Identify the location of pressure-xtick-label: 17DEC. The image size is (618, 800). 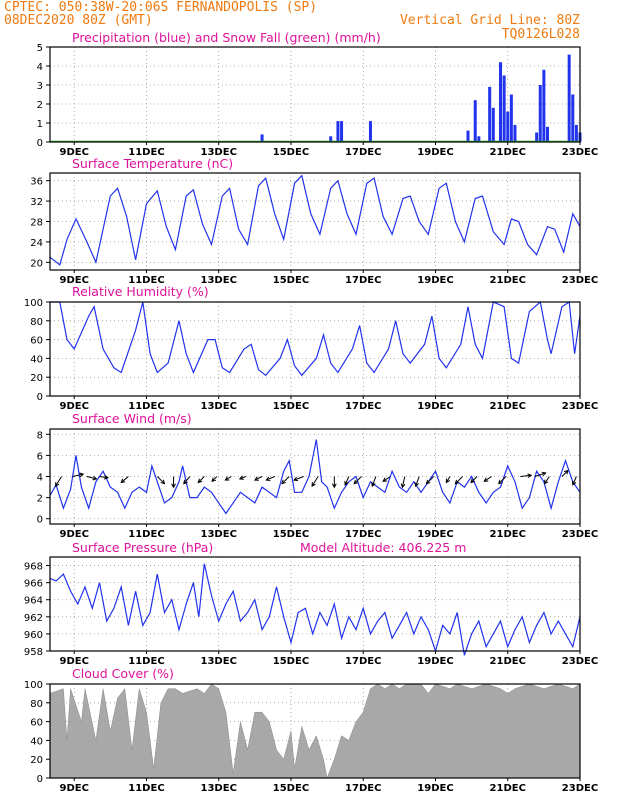
(363, 661).